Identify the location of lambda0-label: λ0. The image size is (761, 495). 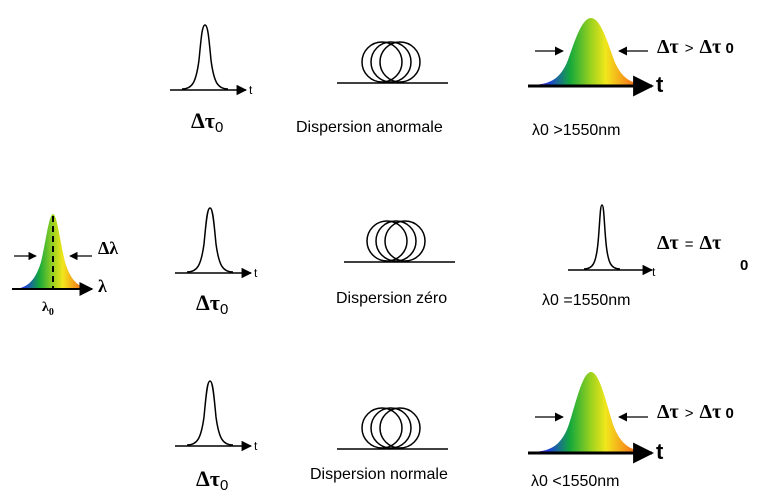
(48, 309).